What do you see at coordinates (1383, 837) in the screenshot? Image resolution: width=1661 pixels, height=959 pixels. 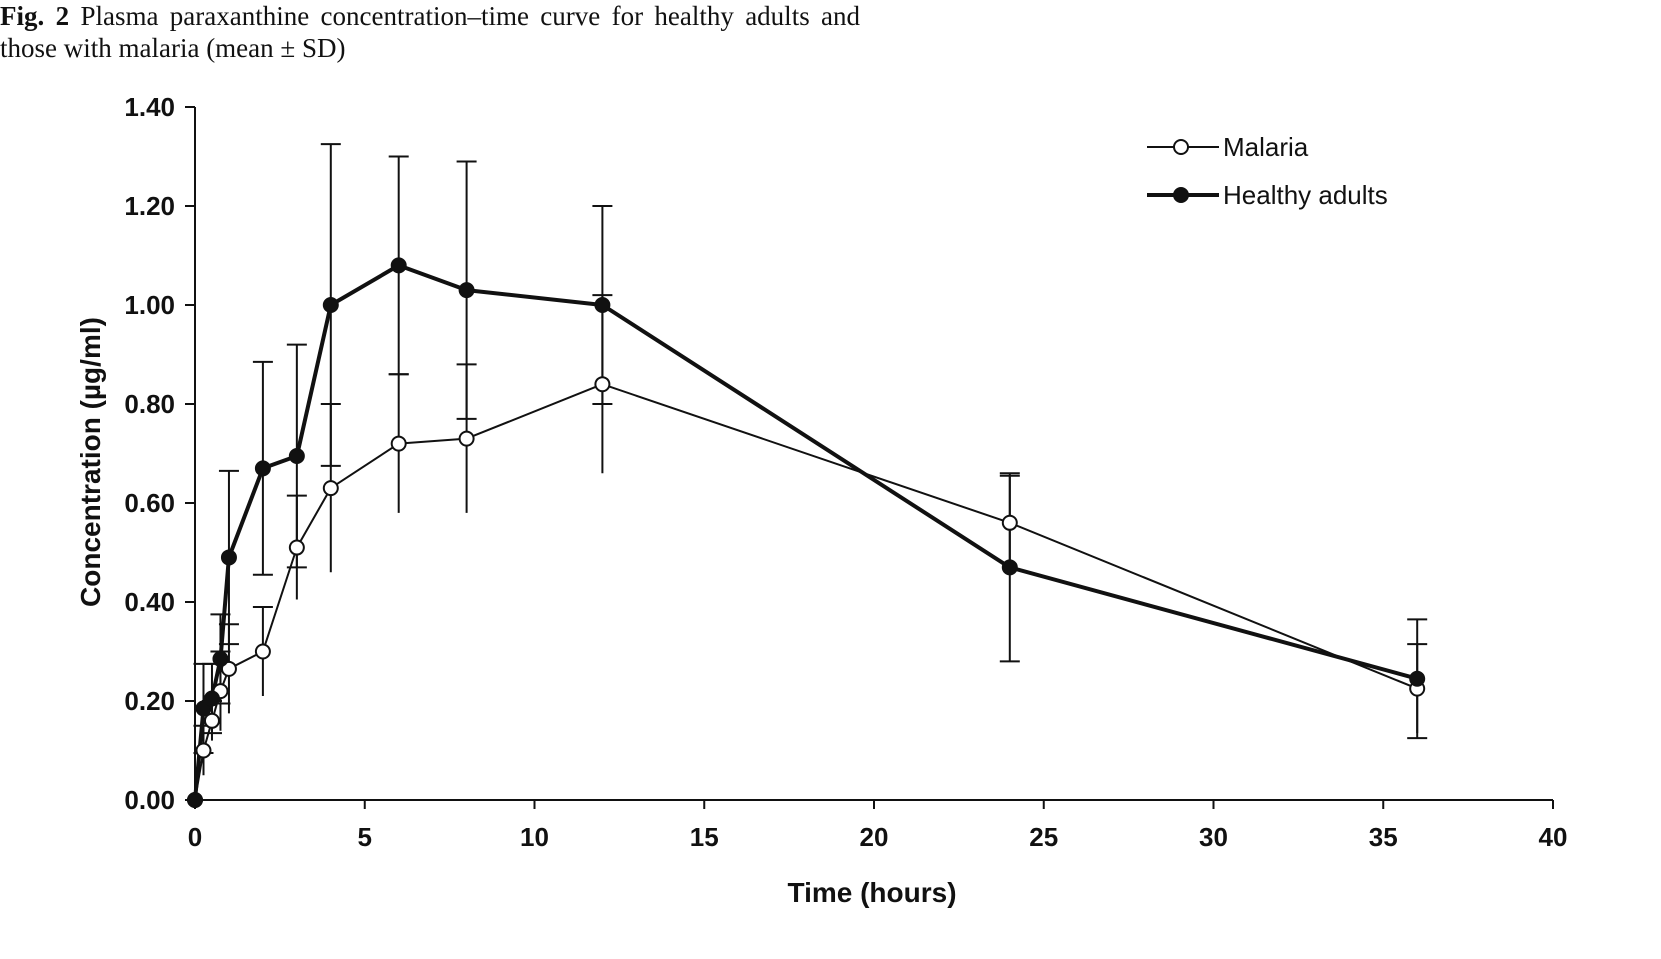 I see `x-tick-label: 35` at bounding box center [1383, 837].